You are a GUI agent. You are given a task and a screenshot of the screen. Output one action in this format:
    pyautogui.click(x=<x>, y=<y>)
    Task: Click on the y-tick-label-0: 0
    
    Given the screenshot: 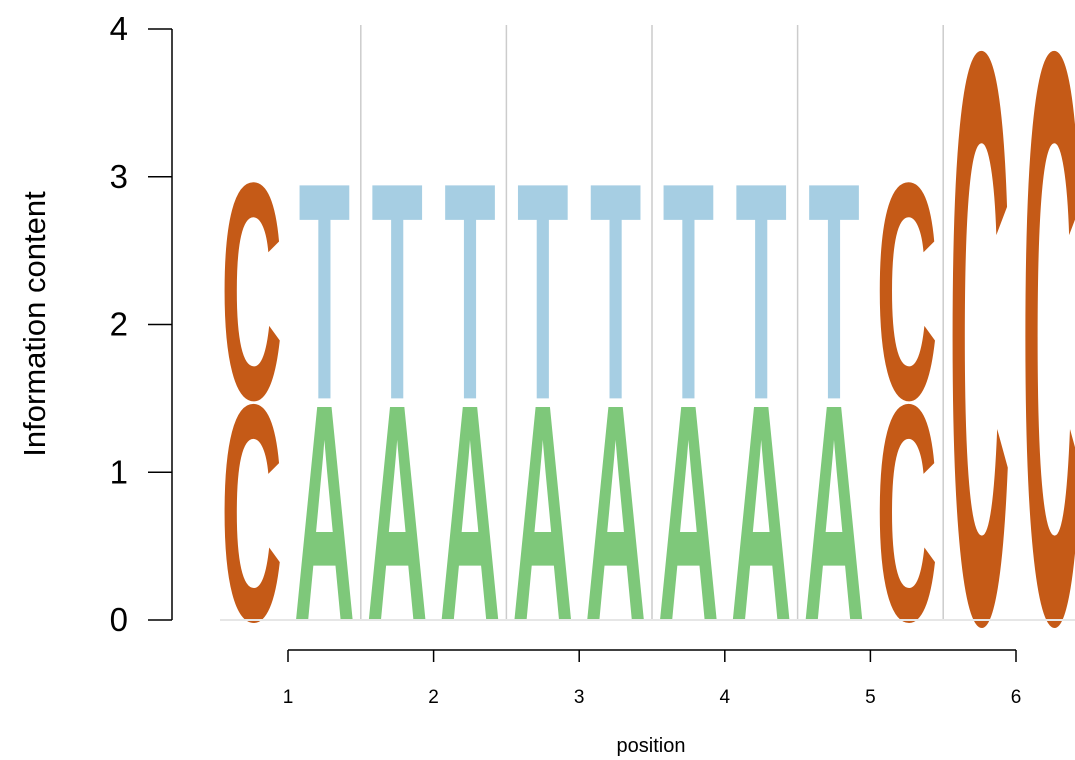 What is the action you would take?
    pyautogui.click(x=119, y=619)
    